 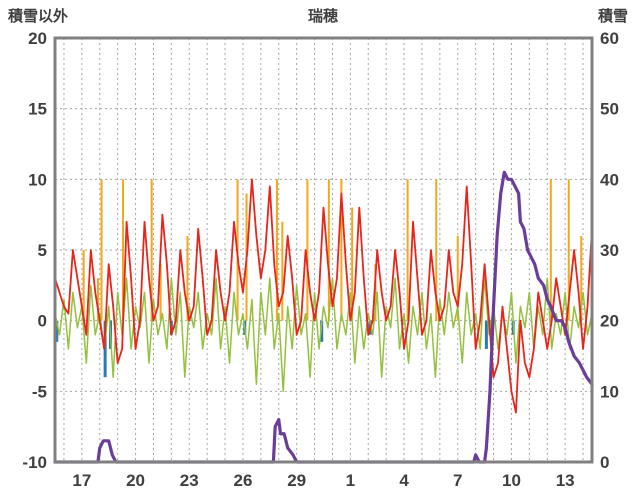 What do you see at coordinates (34, 250) in the screenshot?
I see `y-axis-left-labels: 20 15 10 5 0 -5 -10` at bounding box center [34, 250].